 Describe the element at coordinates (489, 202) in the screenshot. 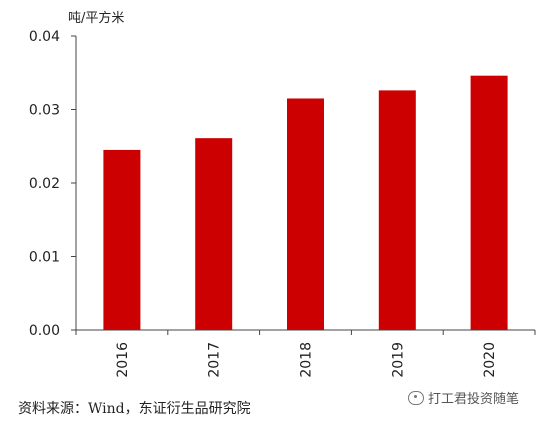

I see `bar-2020` at that location.